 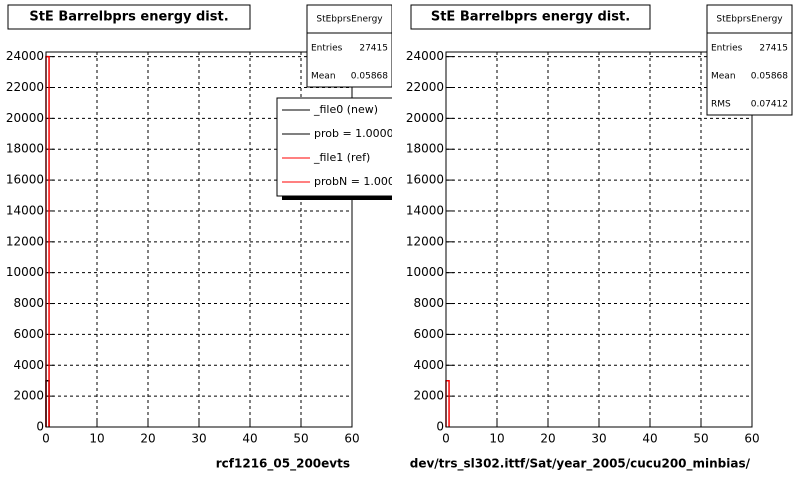 I want to click on x-axis-label: rcf1216_05_200evts, so click(x=283, y=464).